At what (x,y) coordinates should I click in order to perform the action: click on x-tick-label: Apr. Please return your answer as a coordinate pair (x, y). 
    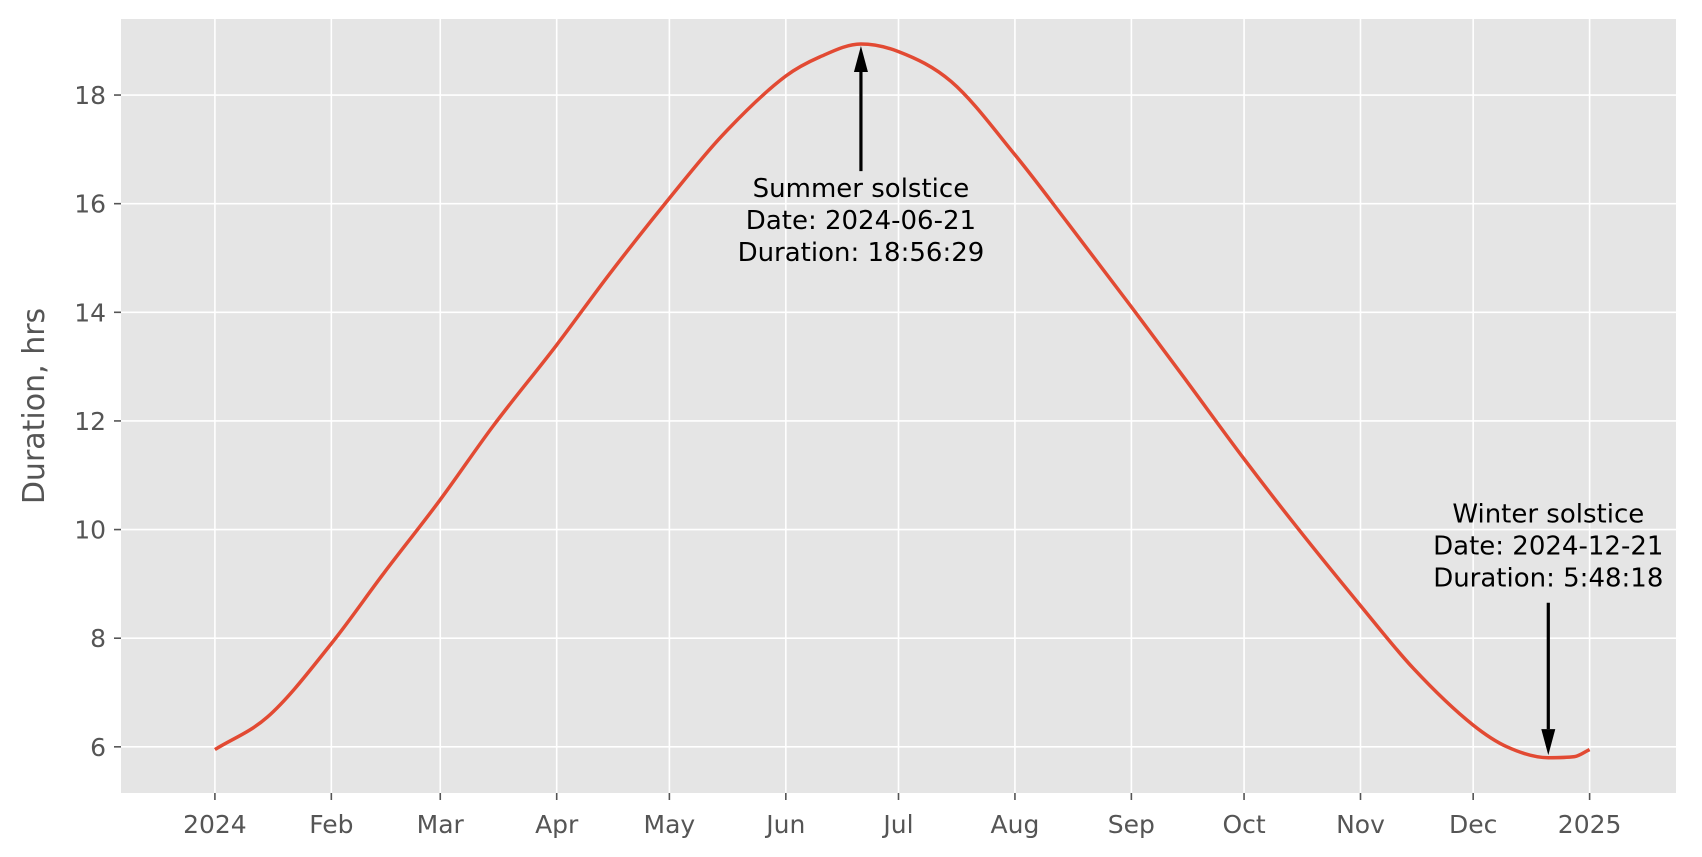
    Looking at the image, I should click on (557, 824).